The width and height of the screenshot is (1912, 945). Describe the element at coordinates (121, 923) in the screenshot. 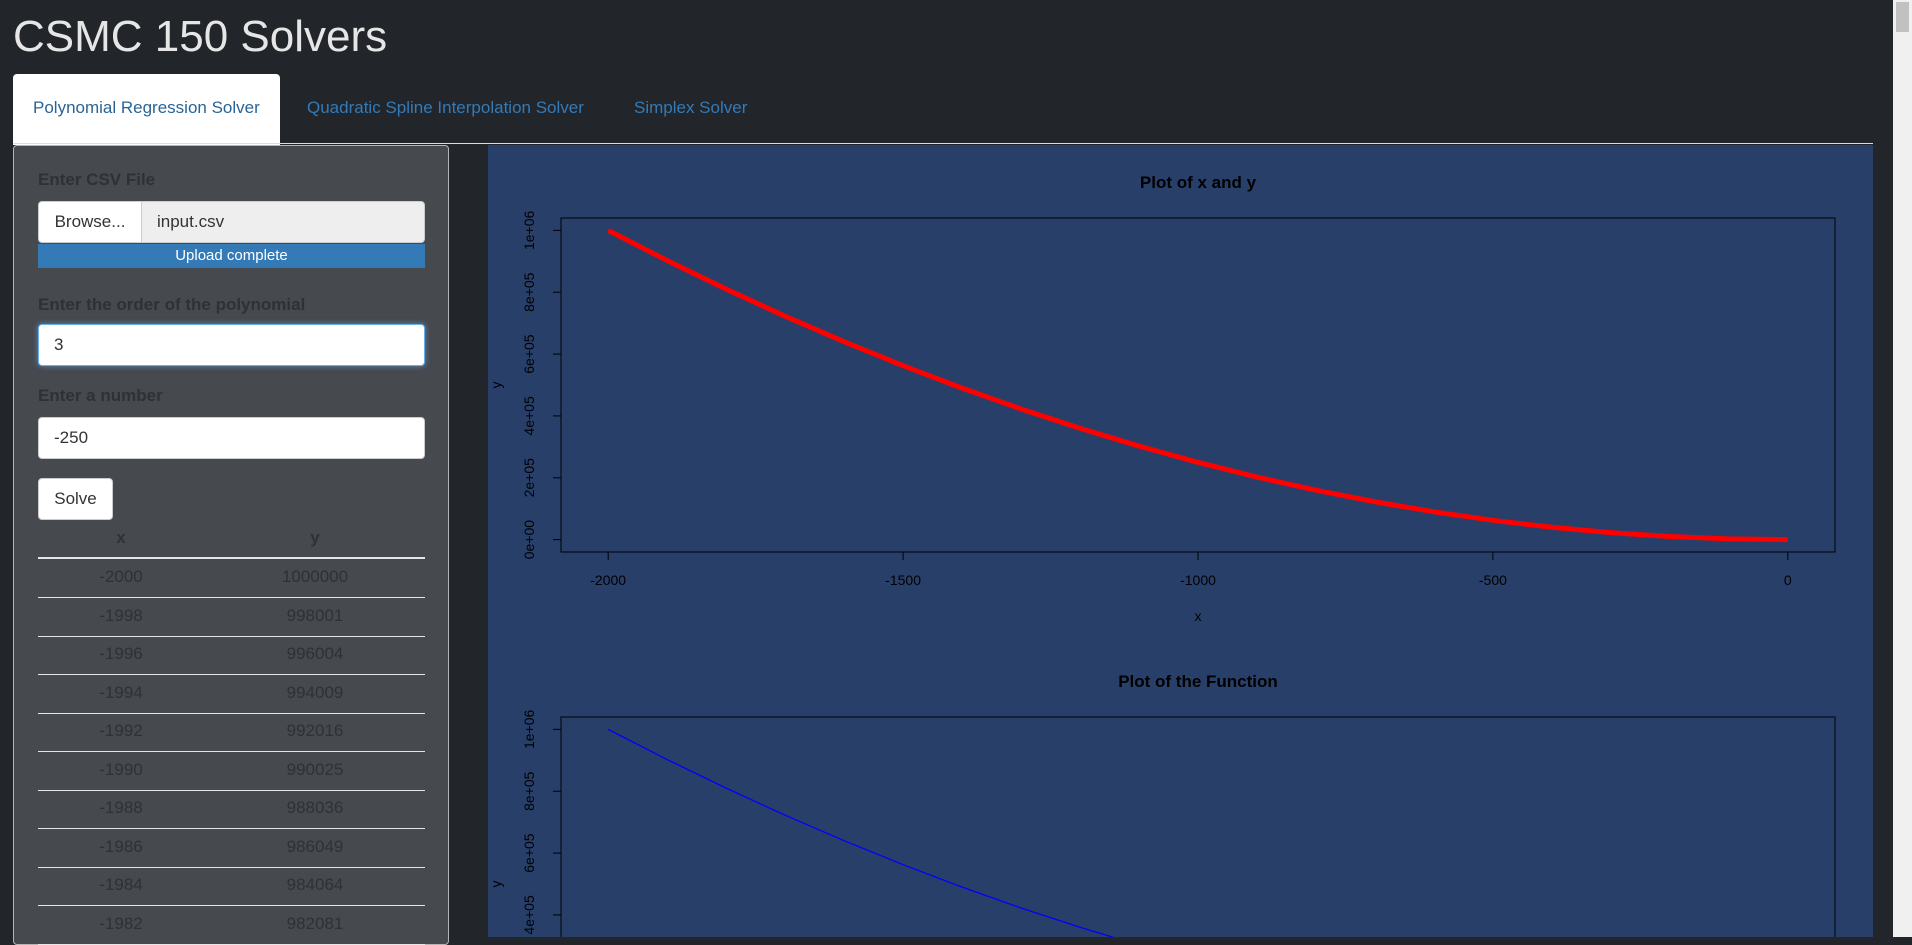

I see `table-cell: -1982` at that location.